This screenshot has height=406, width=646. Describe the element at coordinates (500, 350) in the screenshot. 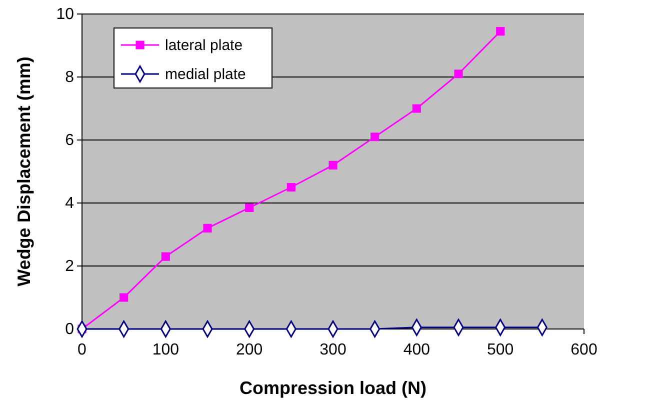

I see `x-tick-label: 500` at that location.